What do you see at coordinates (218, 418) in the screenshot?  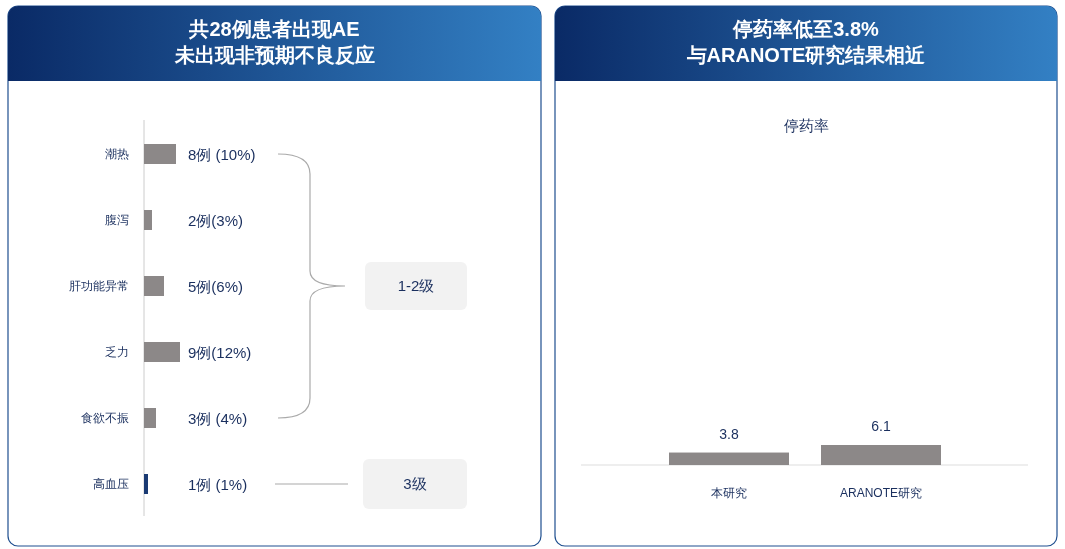 I see `data-label: 3例 (4%)` at bounding box center [218, 418].